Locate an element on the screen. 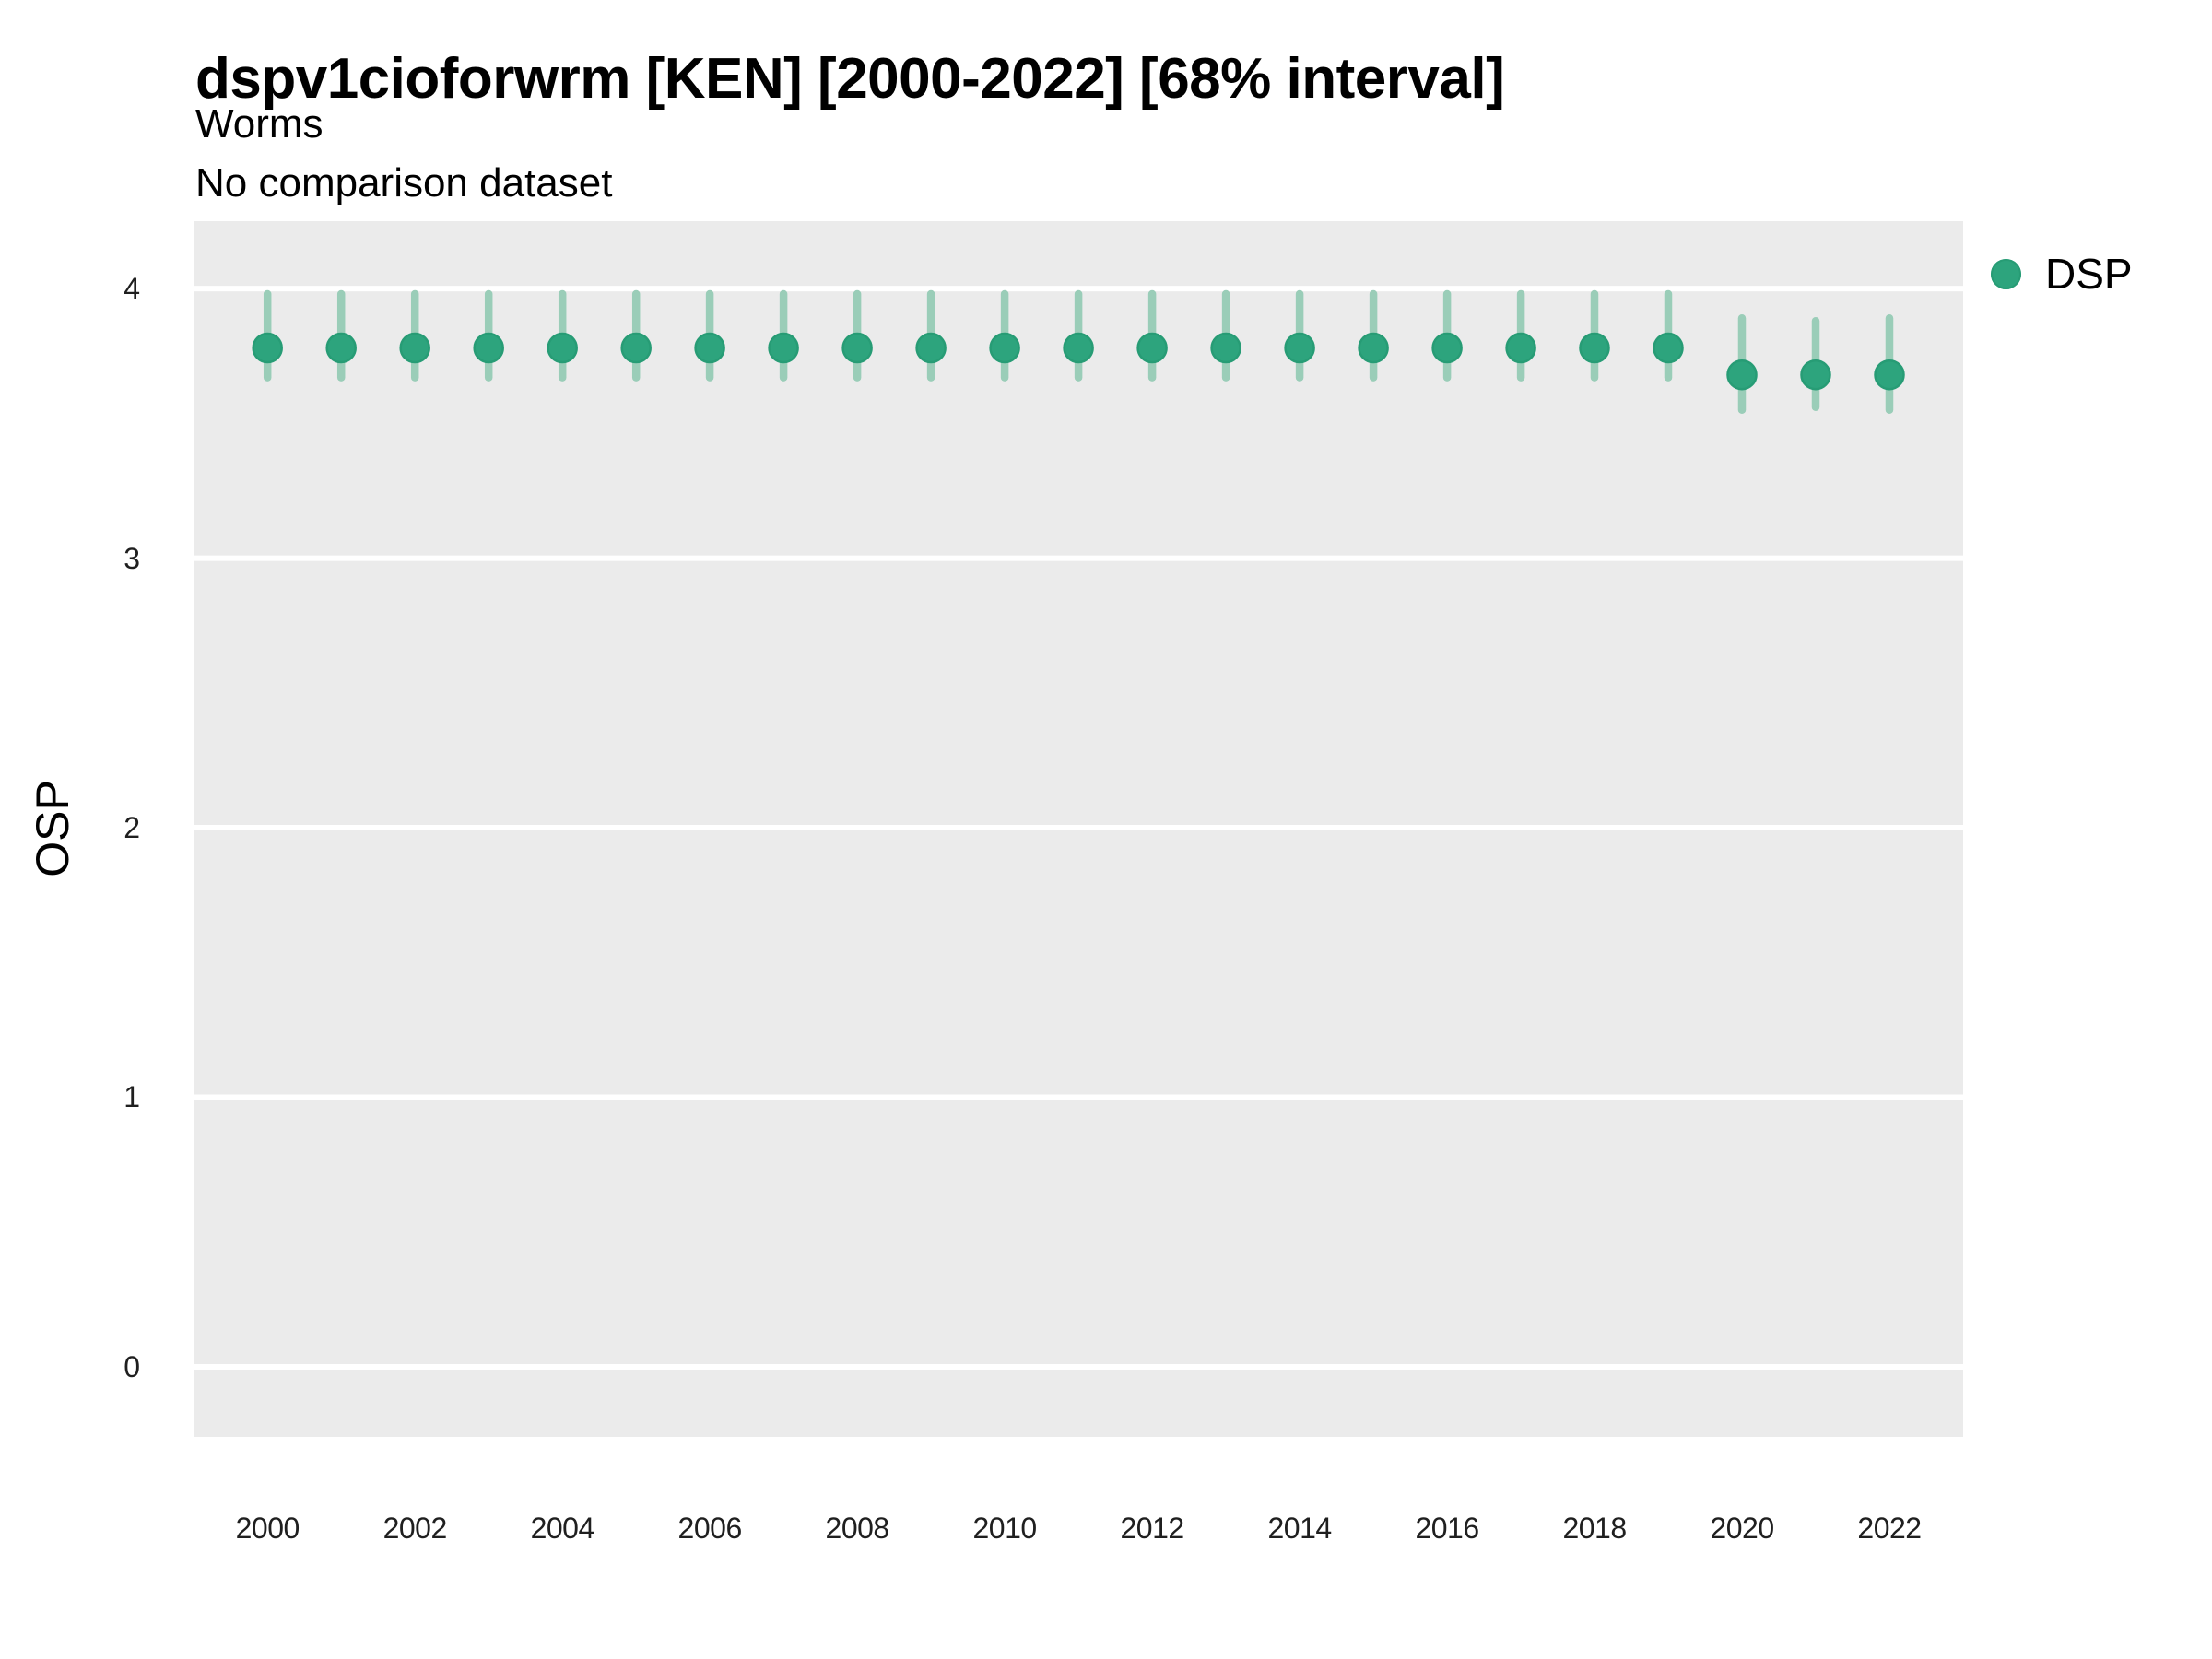 The height and width of the screenshot is (1659, 2212). x-tick-label-2000: 2000 is located at coordinates (267, 1528).